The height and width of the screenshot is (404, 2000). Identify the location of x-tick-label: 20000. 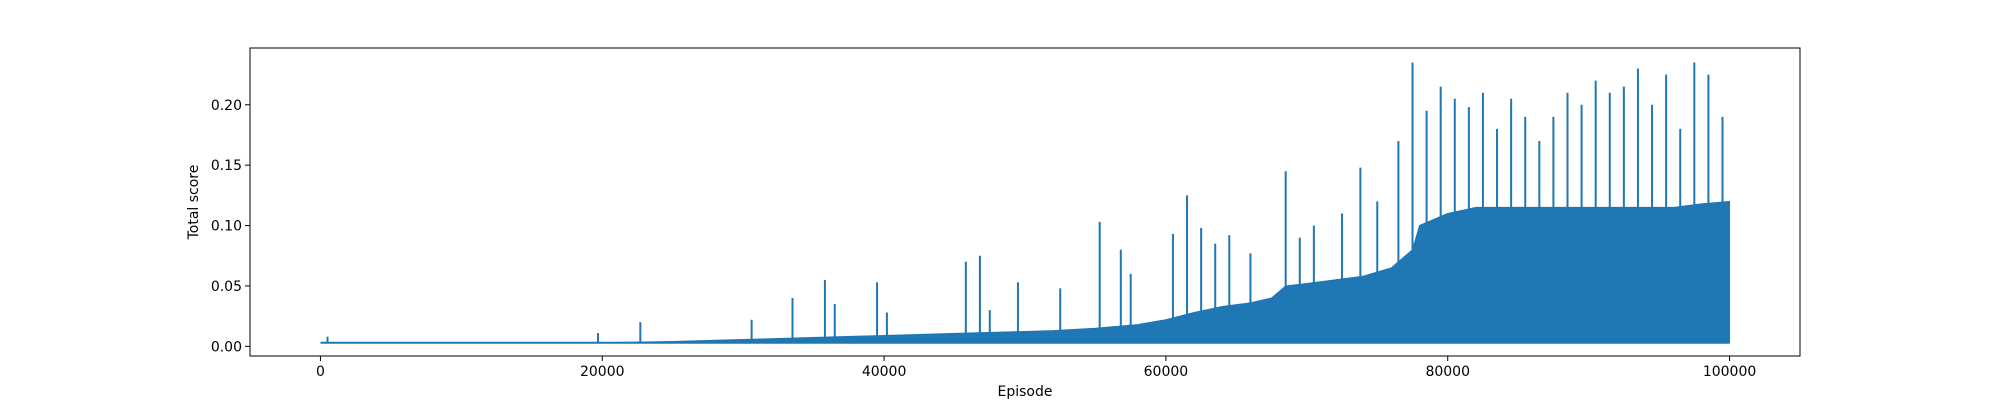
(602, 372).